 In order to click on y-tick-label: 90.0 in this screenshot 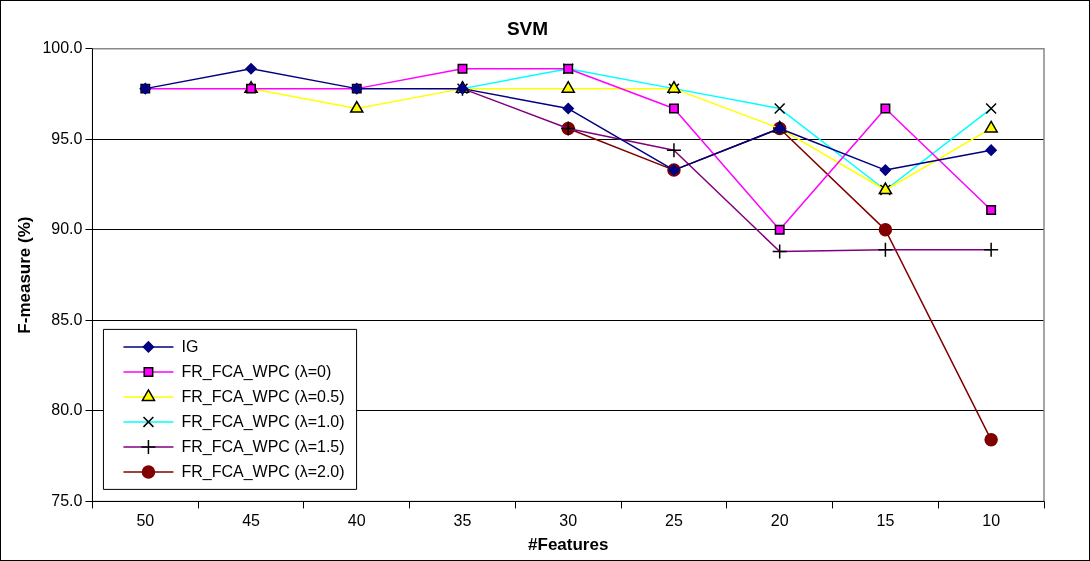, I will do `click(67, 229)`.